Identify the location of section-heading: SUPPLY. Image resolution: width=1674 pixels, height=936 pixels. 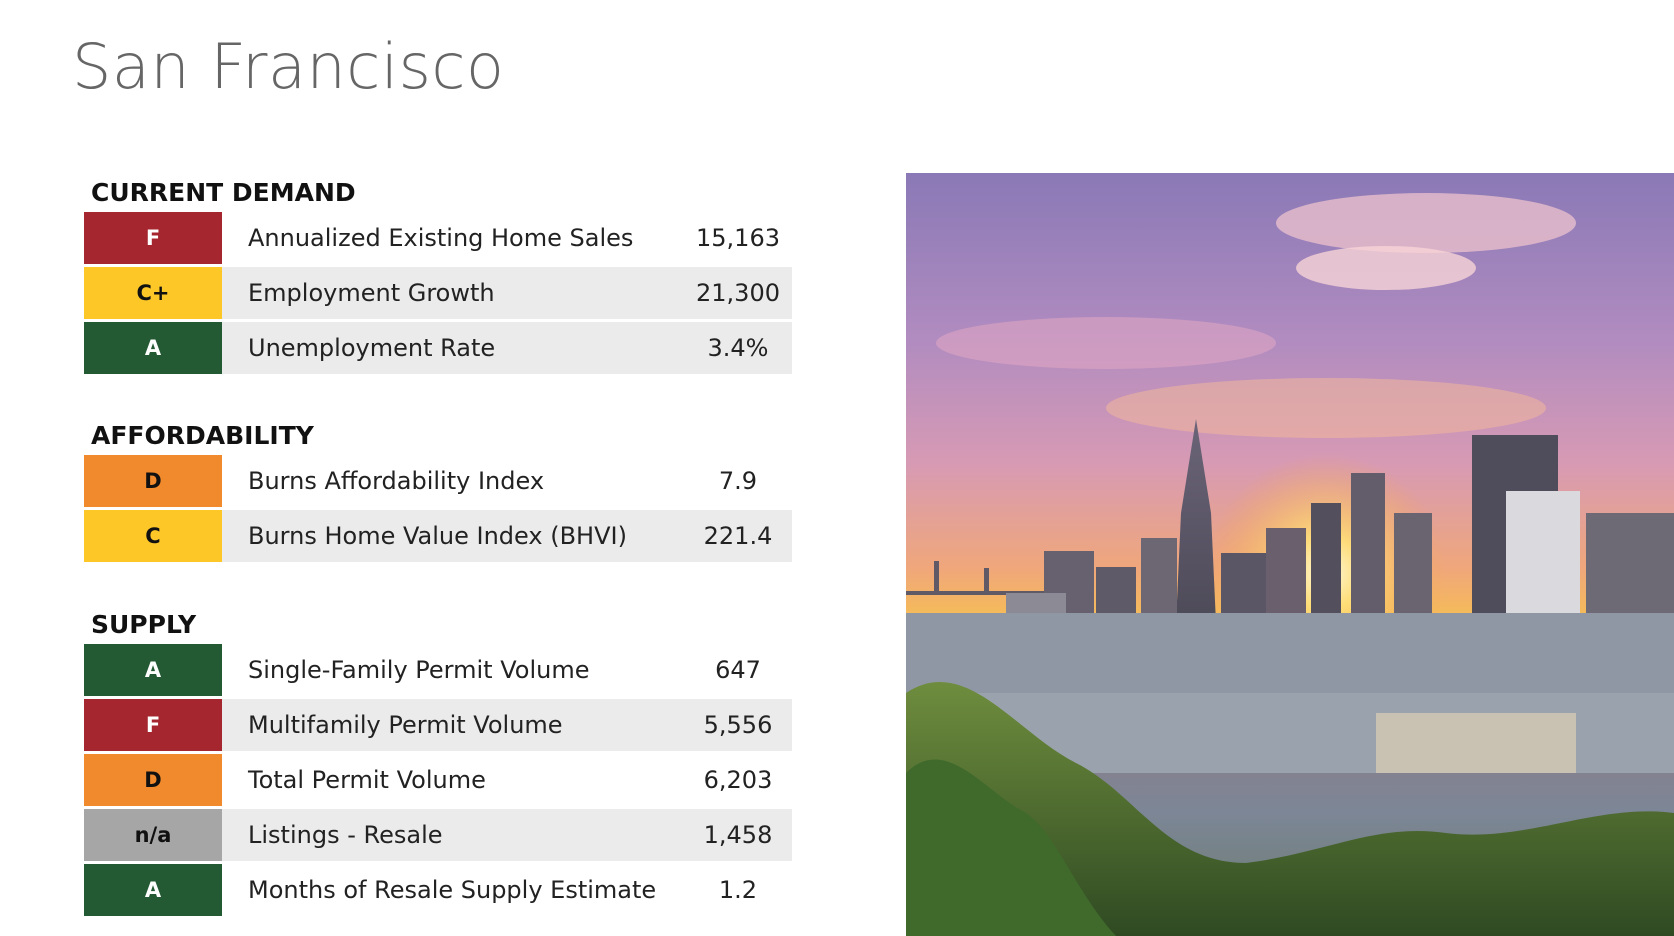
(144, 624).